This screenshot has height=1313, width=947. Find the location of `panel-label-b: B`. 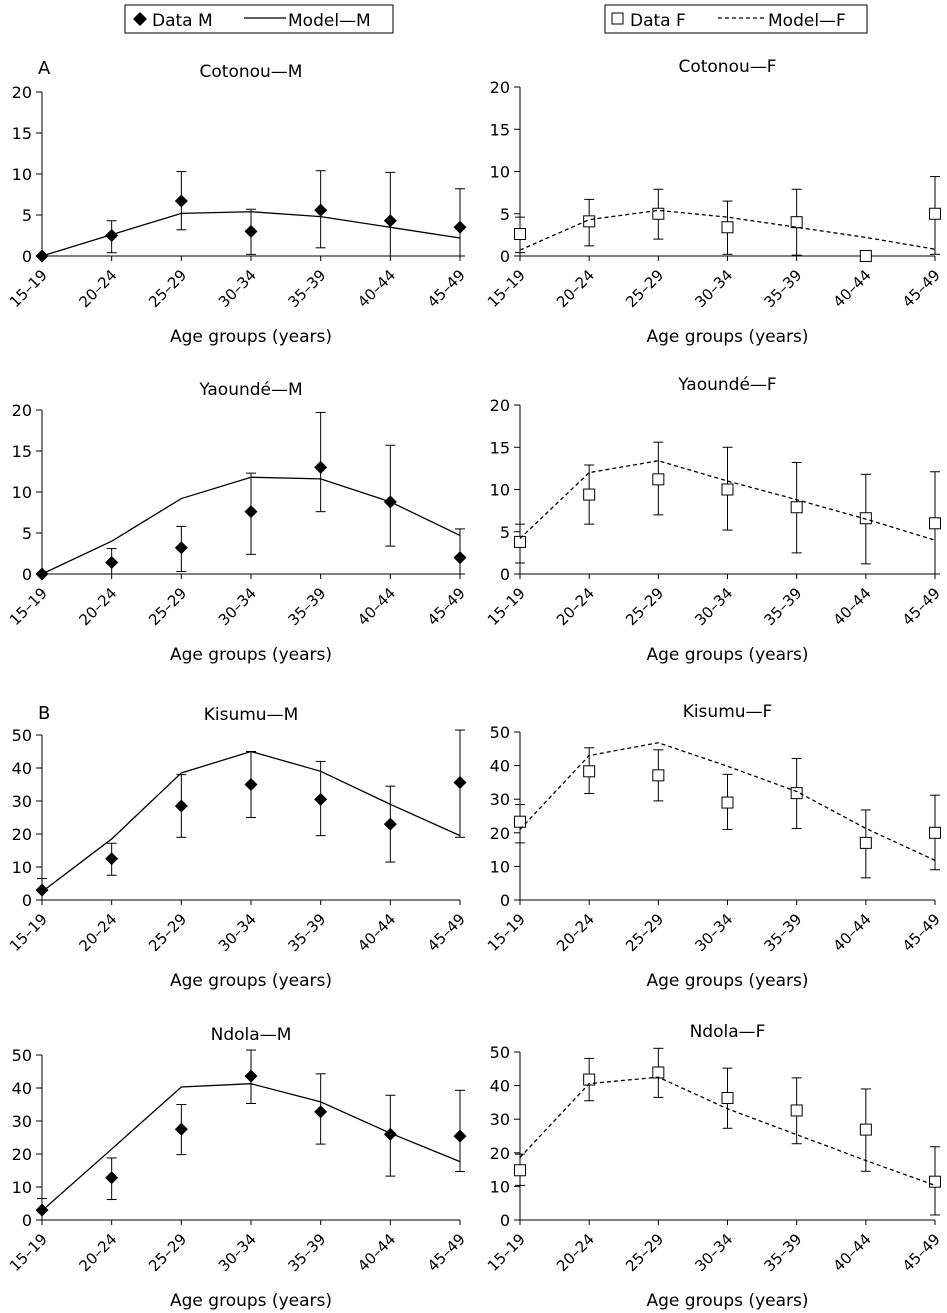

panel-label-b: B is located at coordinates (44, 713).